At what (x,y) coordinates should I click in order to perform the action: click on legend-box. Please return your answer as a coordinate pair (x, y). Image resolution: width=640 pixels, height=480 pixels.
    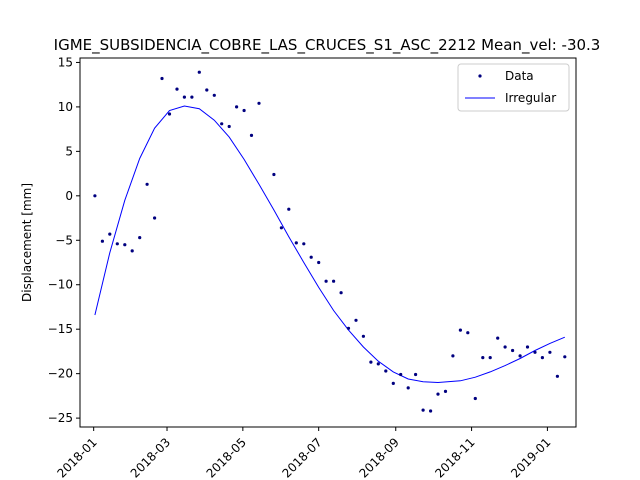
    Looking at the image, I should click on (513, 87).